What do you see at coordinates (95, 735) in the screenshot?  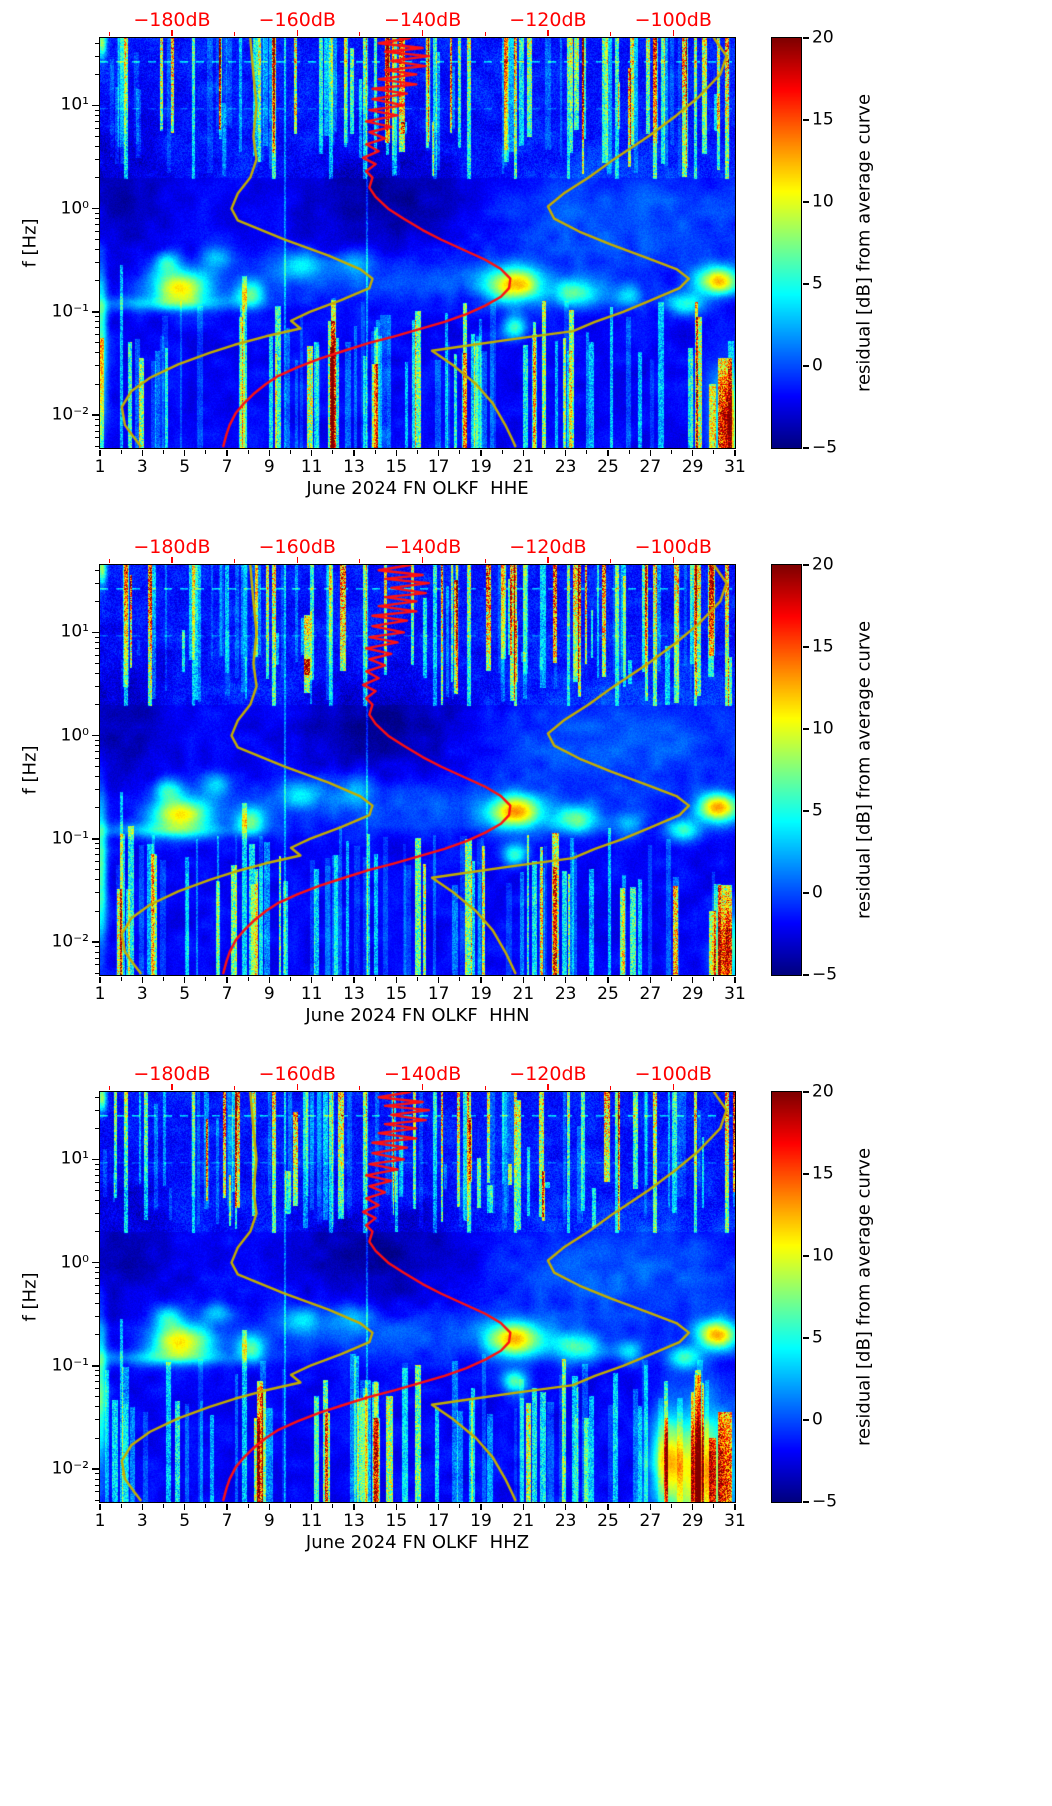 I see `y-tick-mark` at bounding box center [95, 735].